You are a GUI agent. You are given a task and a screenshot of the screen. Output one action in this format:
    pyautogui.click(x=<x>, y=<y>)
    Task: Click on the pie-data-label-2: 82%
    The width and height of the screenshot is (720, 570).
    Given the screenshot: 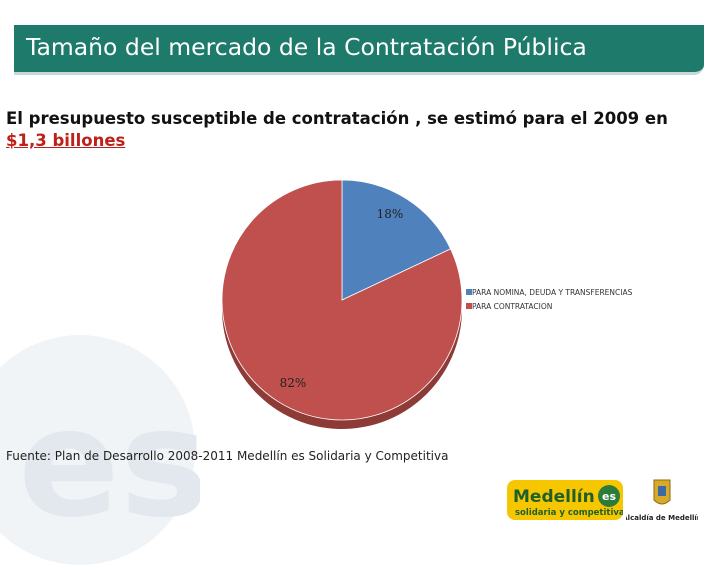 What is the action you would take?
    pyautogui.click(x=293, y=383)
    